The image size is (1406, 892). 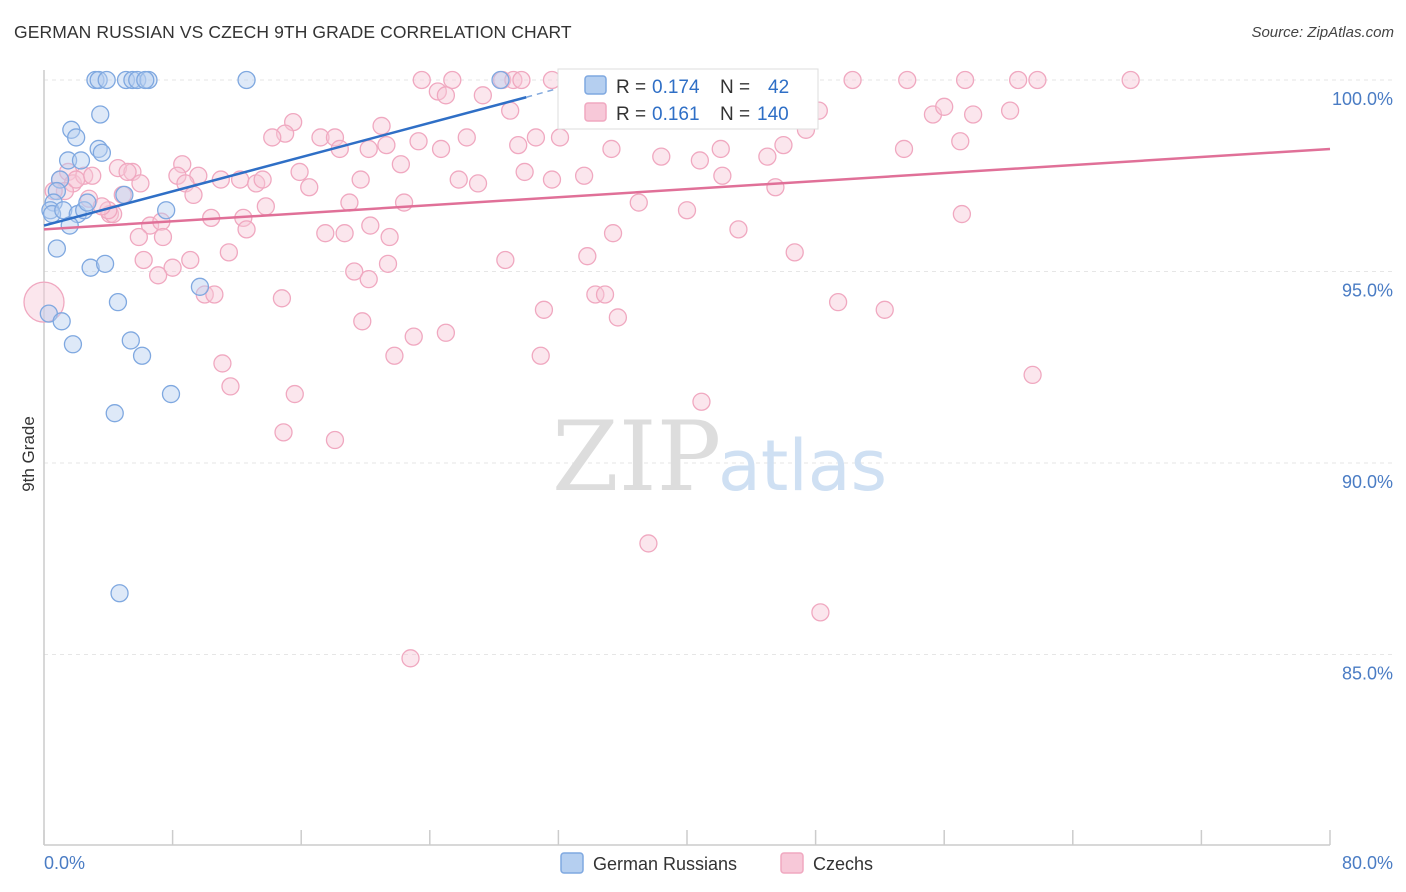 What do you see at coordinates (792, 863) in the screenshot?
I see `bottom-legend-swatch-czechs` at bounding box center [792, 863].